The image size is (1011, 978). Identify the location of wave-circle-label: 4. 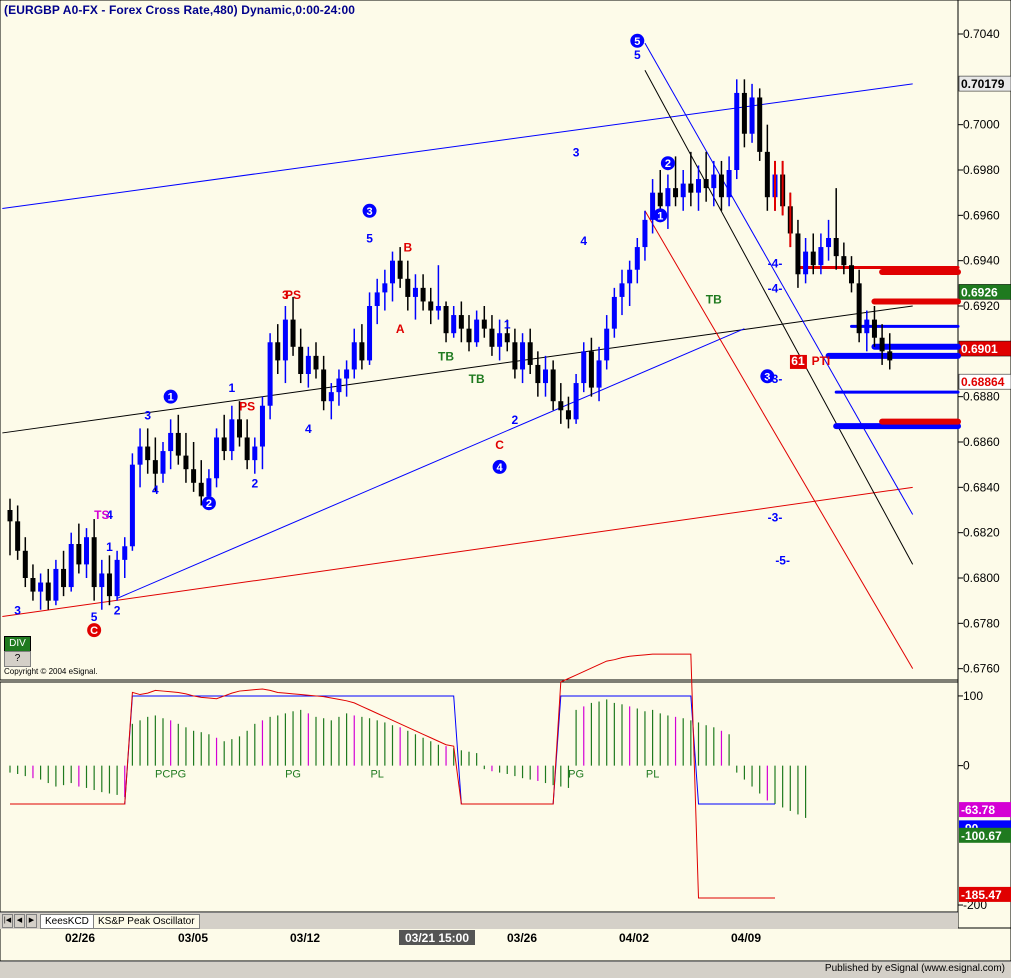
(500, 468).